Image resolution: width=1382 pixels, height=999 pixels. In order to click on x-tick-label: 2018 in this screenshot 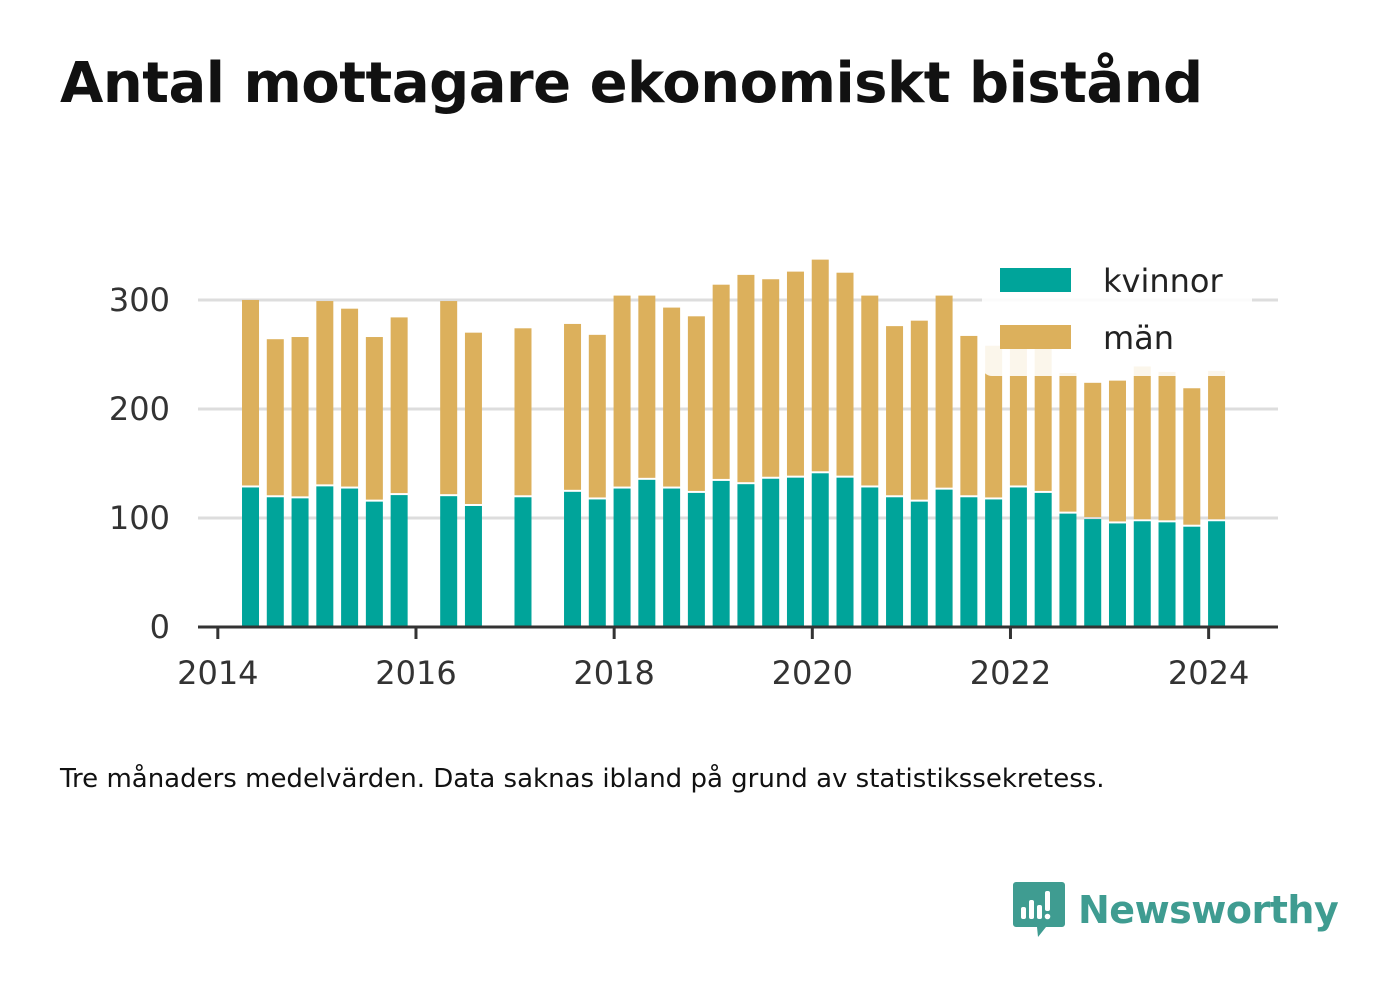, I will do `click(613, 673)`.